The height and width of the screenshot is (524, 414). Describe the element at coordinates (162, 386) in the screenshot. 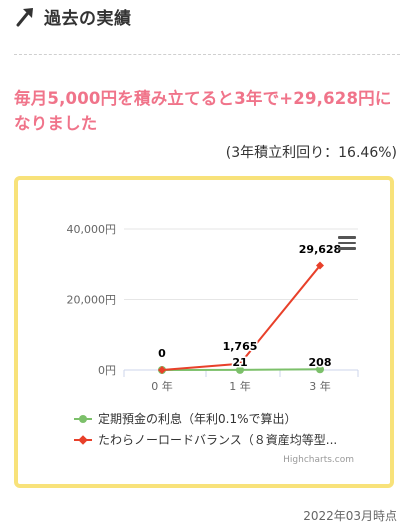

I see `x-tick-label: 0 年` at that location.